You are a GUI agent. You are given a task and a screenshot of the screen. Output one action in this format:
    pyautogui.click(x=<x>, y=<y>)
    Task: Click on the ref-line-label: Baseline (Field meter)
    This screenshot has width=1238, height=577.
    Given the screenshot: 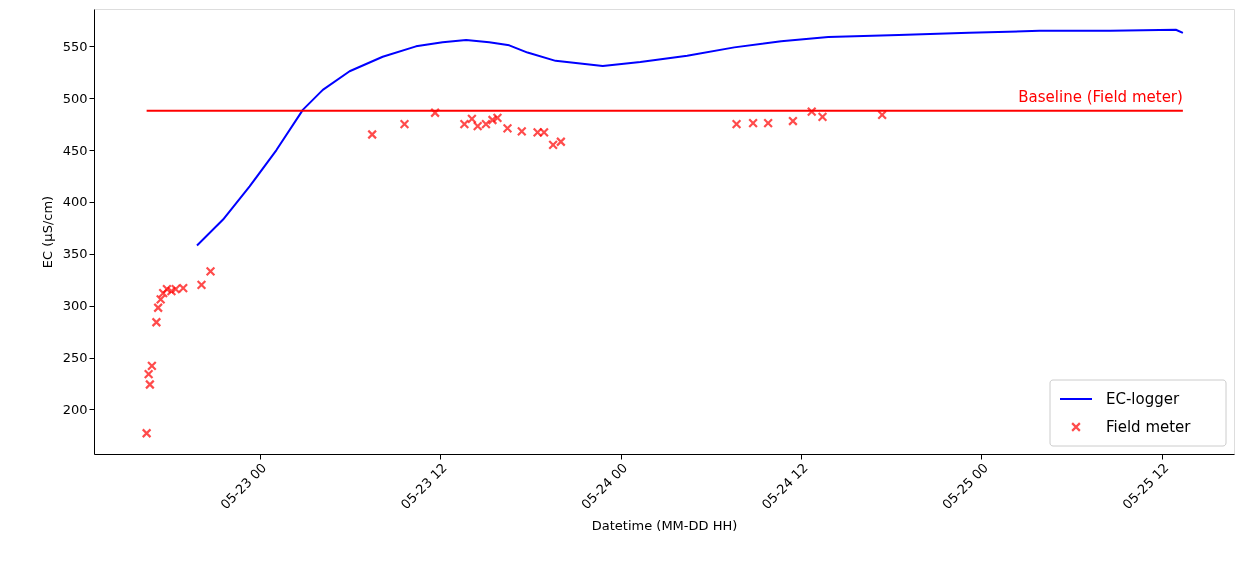 What is the action you would take?
    pyautogui.click(x=1100, y=96)
    